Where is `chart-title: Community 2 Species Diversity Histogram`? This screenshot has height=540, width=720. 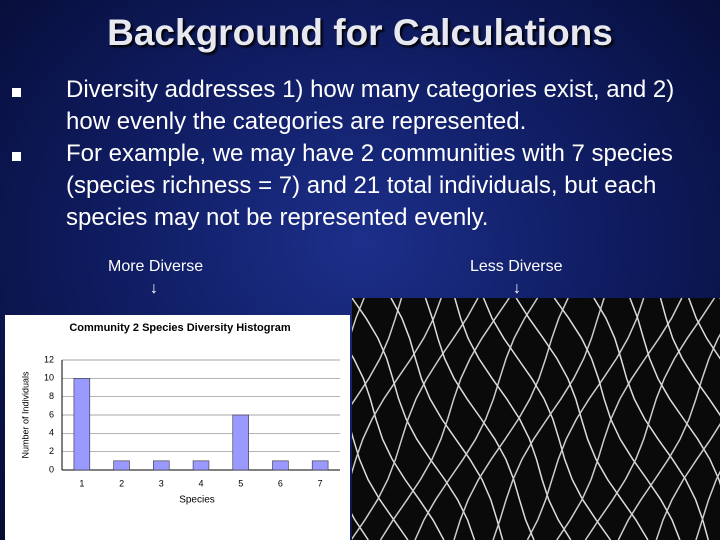 chart-title: Community 2 Species Diversity Histogram is located at coordinates (180, 328).